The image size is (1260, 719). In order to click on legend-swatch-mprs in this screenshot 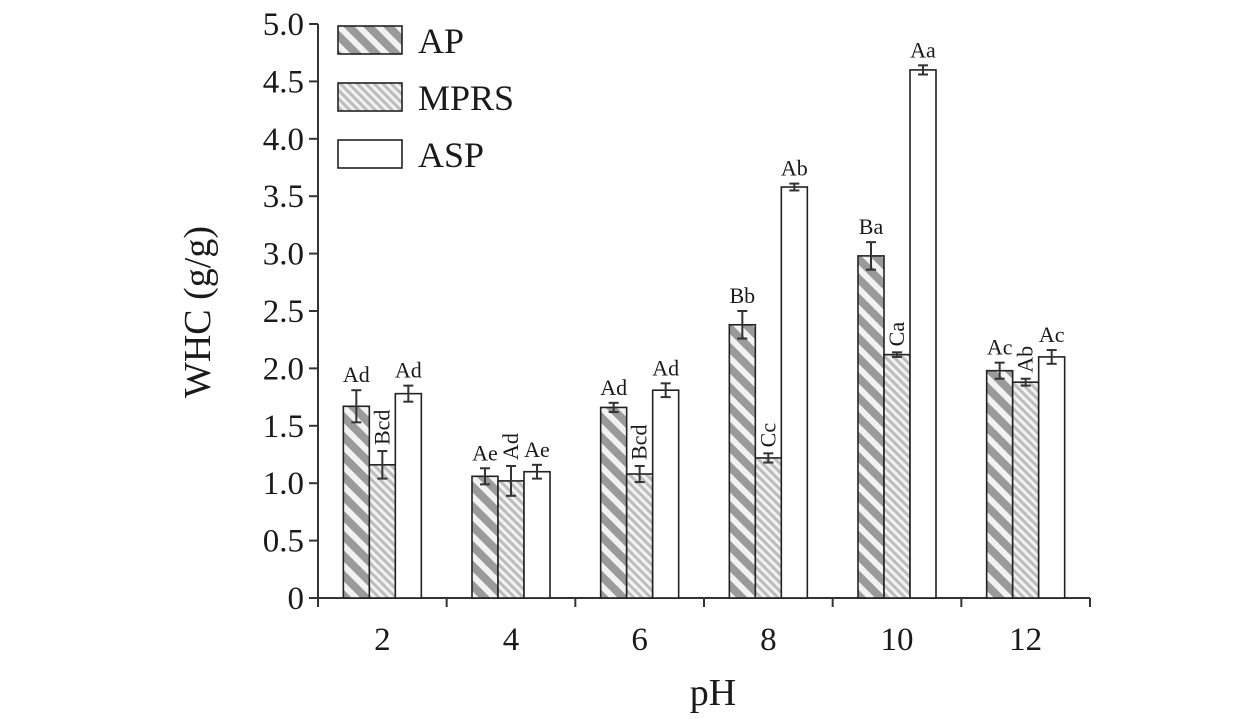, I will do `click(370, 97)`.